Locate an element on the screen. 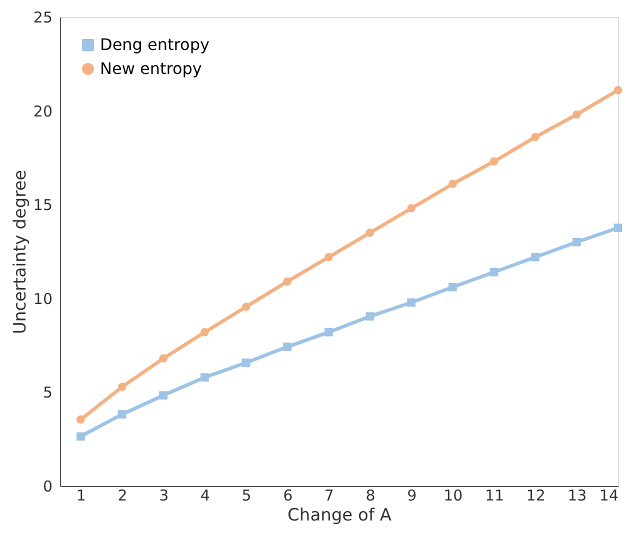 This screenshot has width=633, height=533. x-tick-label: 6 is located at coordinates (288, 495).